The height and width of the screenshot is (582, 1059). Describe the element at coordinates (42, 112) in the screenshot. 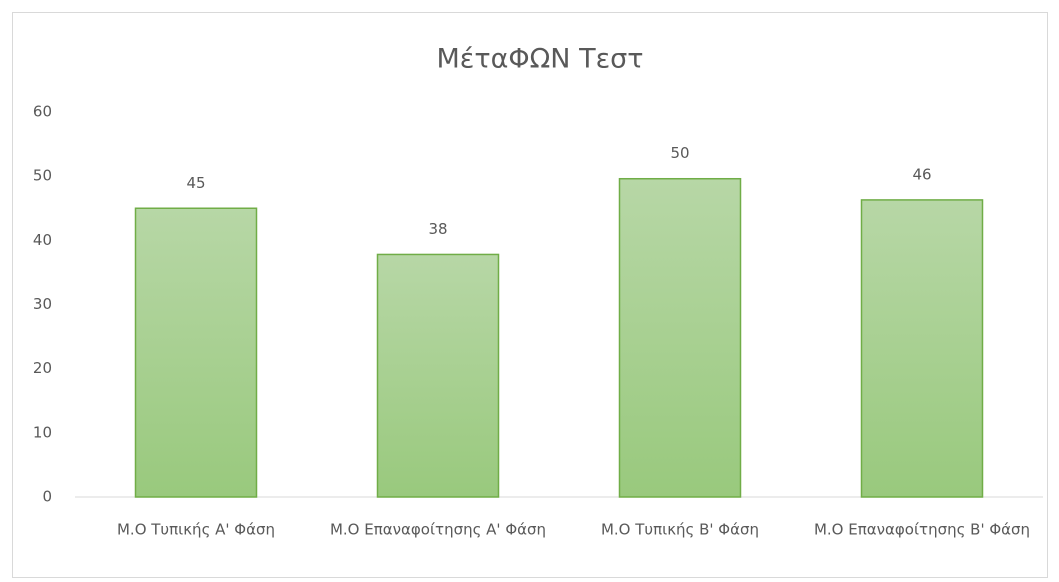

I see `y-tick-label: 60` at that location.